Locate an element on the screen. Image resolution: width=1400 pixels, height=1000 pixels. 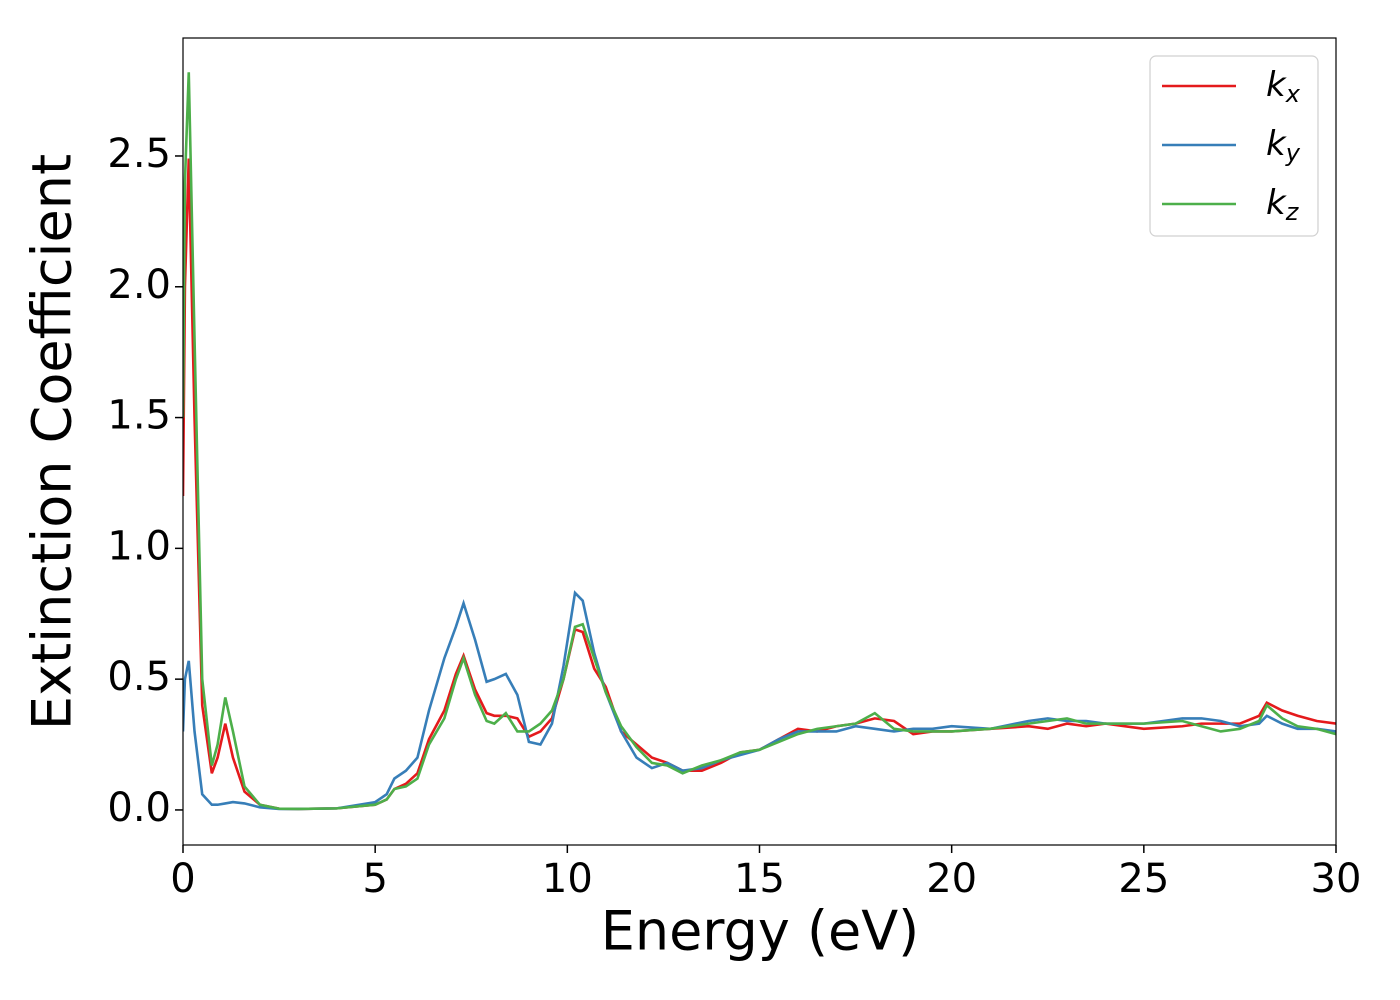
y-tick-label: 0.0 is located at coordinates (139, 808).